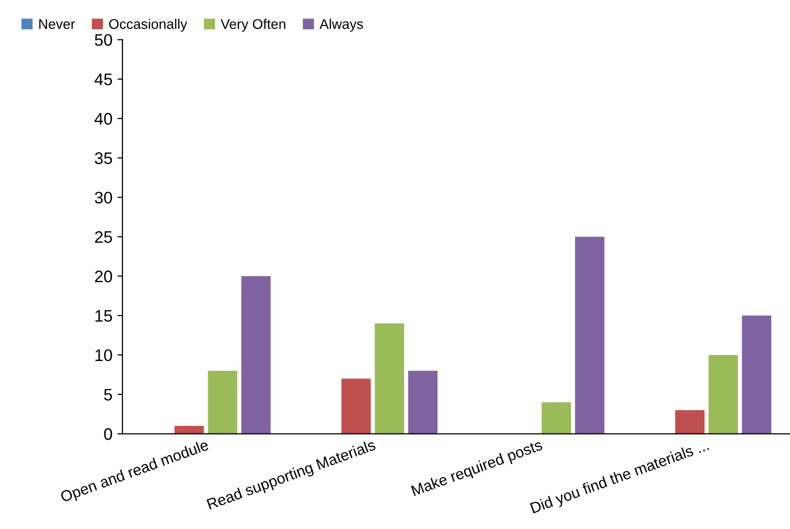 The image size is (790, 529). What do you see at coordinates (57, 24) in the screenshot?
I see `legend-label: Never` at bounding box center [57, 24].